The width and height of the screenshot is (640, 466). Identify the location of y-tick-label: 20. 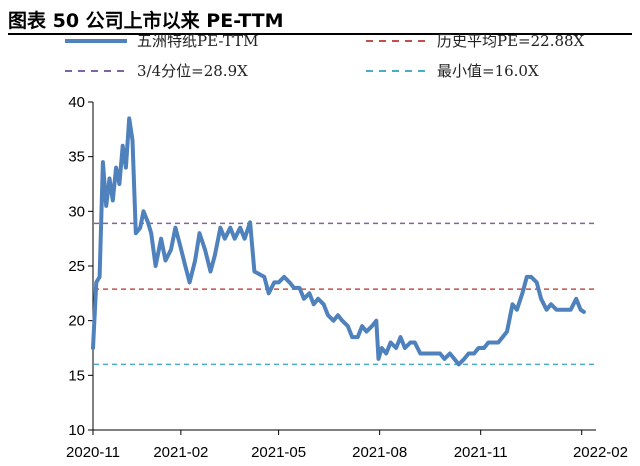
(76, 321).